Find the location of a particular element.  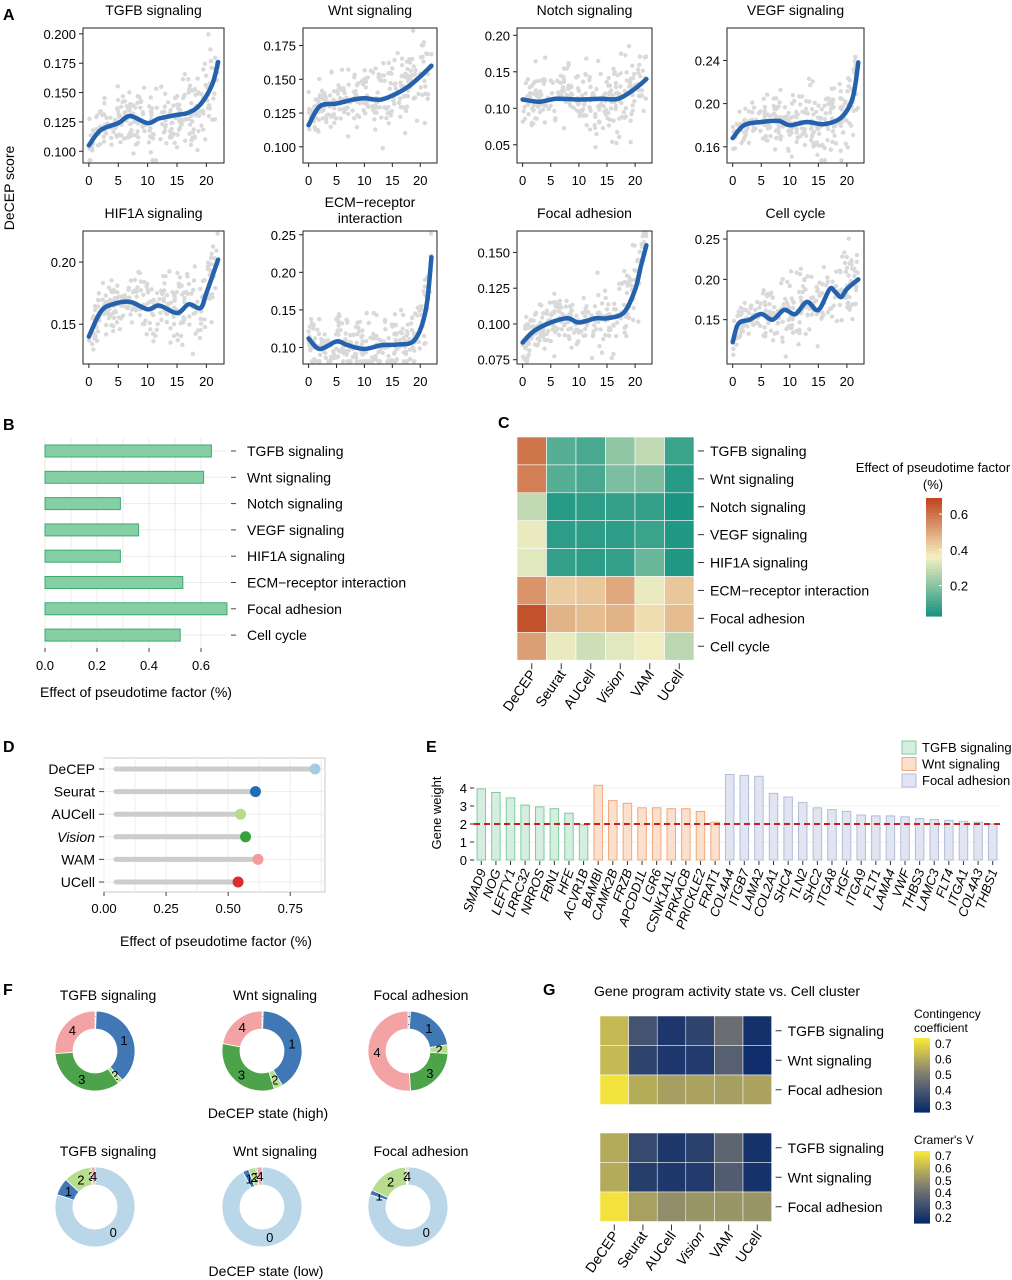

category-label: TGFB signaling is located at coordinates (295, 451).